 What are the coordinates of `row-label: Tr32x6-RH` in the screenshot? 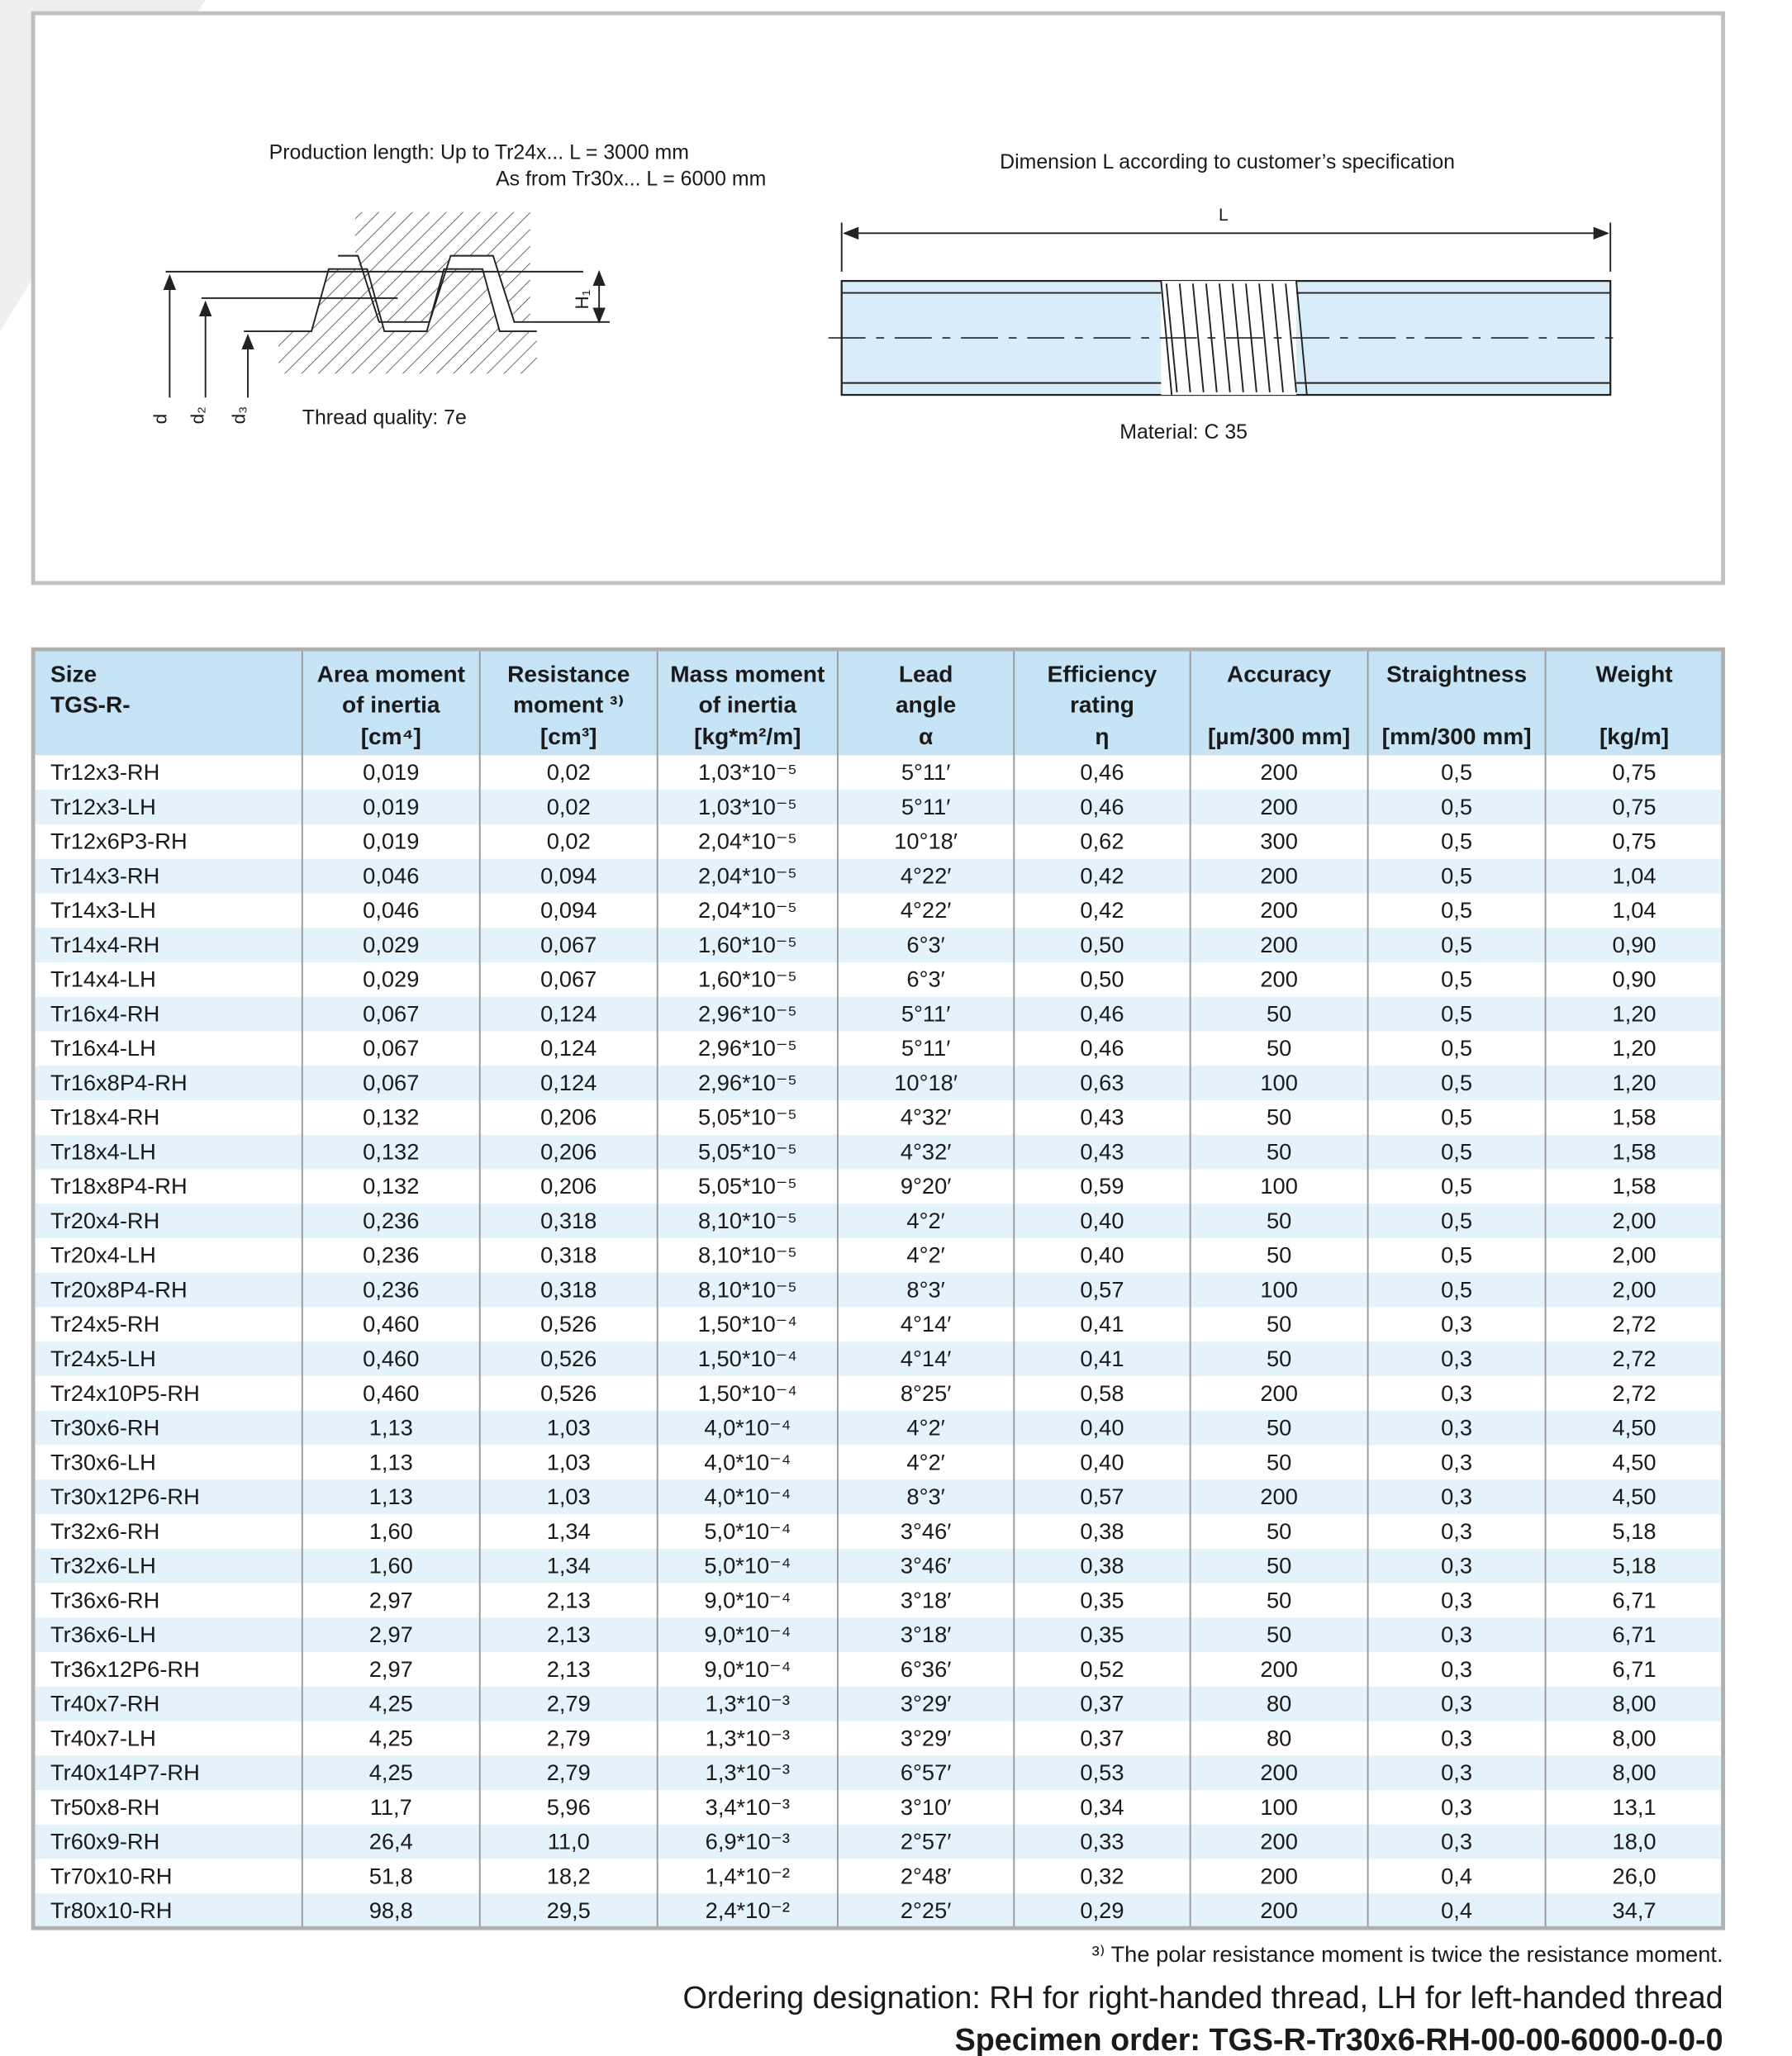 It's located at (104, 1531).